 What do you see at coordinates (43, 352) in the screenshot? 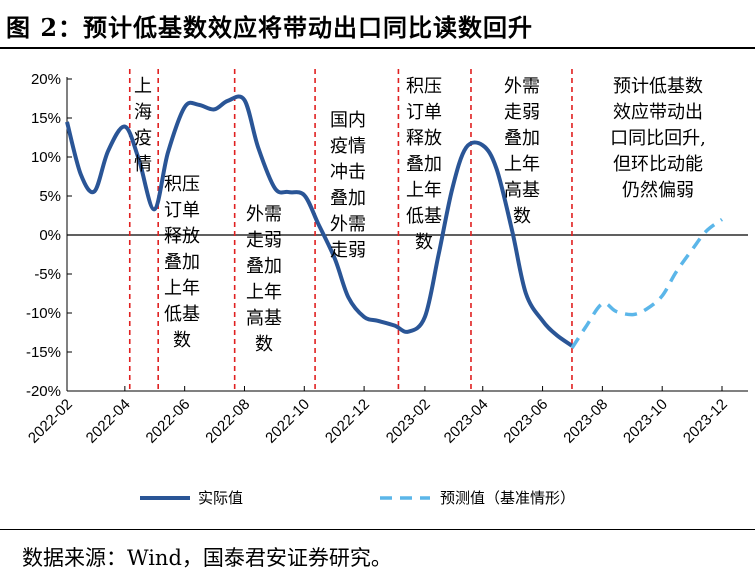
I see `y-tick-label: -15%` at bounding box center [43, 352].